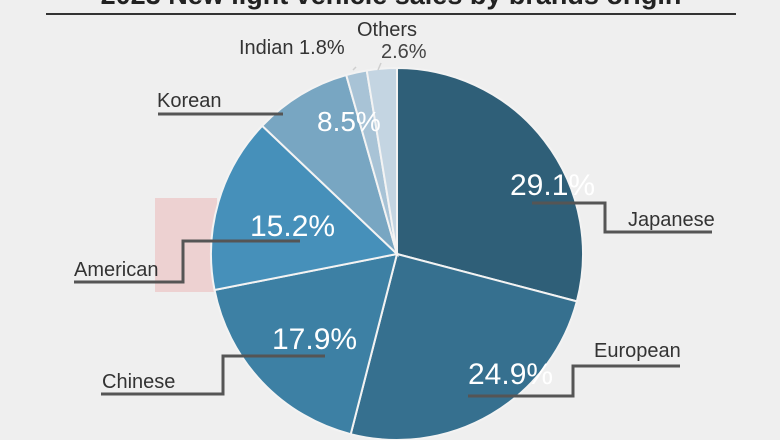  What do you see at coordinates (381, 160) in the screenshot?
I see `pie-slice-others` at bounding box center [381, 160].